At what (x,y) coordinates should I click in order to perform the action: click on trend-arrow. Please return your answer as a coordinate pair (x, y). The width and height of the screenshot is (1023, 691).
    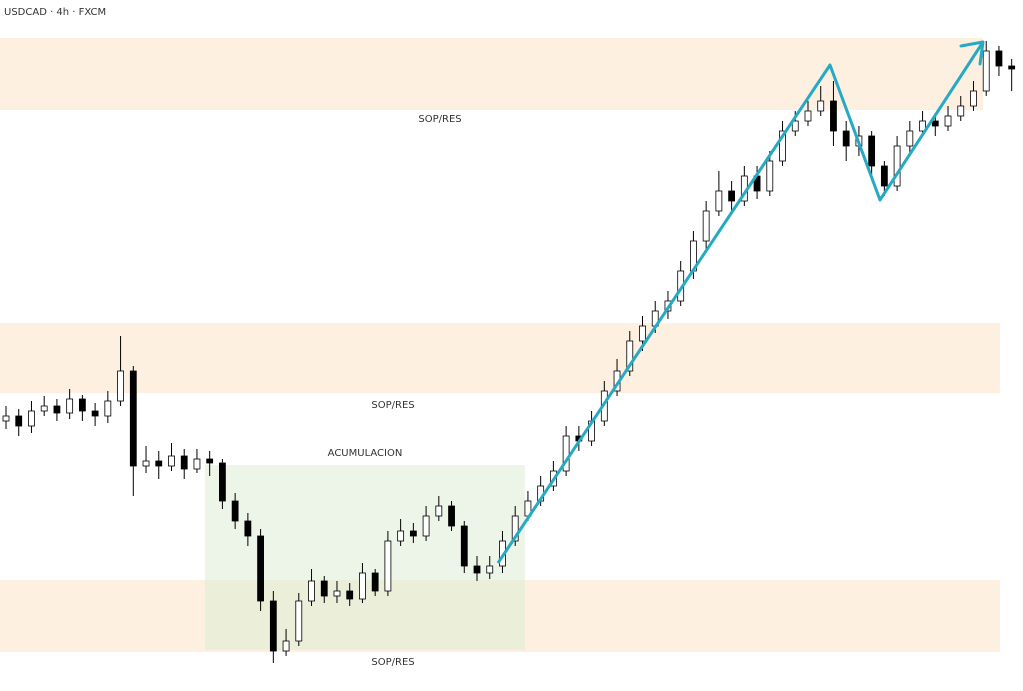
    Looking at the image, I should click on (972, 53).